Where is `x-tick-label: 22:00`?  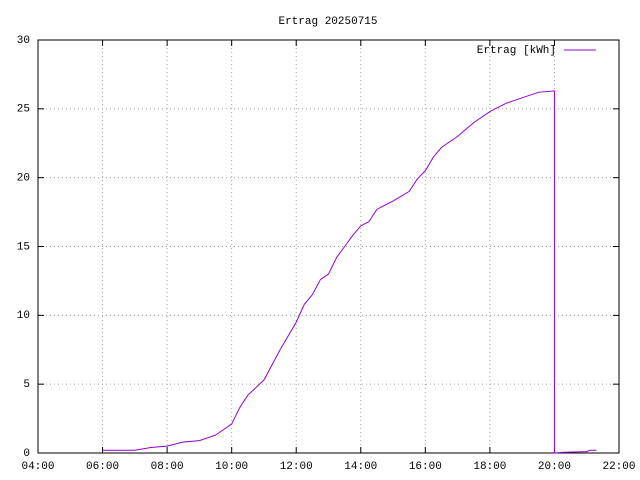
x-tick-label: 22:00 is located at coordinates (618, 467).